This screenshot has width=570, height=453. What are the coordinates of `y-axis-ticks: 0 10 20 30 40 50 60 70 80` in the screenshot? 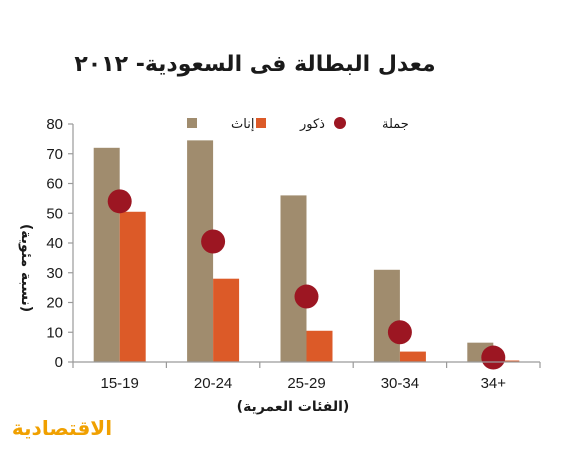 It's located at (59, 243).